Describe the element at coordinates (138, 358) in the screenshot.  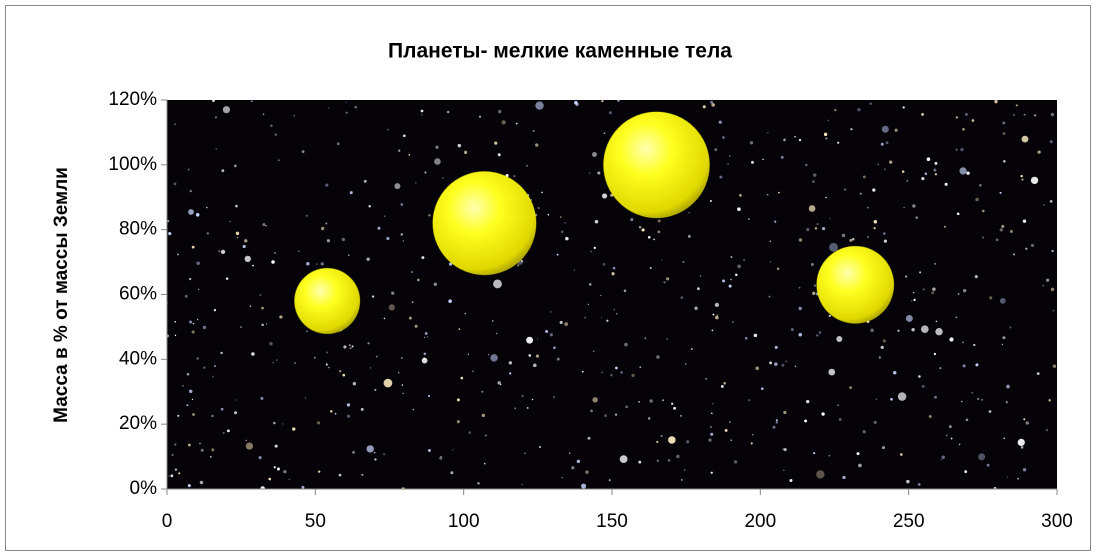
I see `y-tick-label: 40%` at that location.